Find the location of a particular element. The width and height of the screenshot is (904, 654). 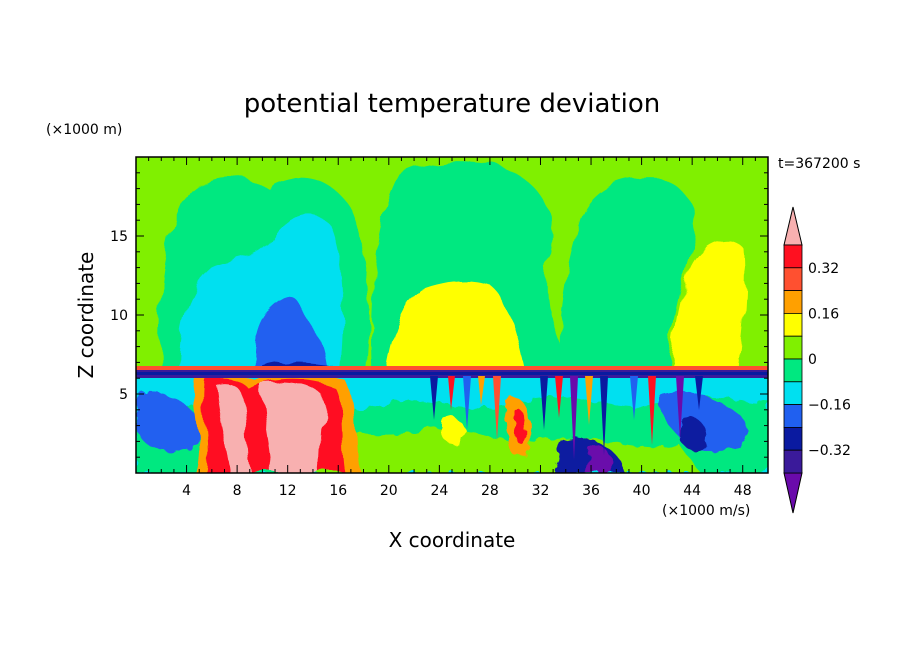

chart-title: potential temperature deviation is located at coordinates (452, 104).